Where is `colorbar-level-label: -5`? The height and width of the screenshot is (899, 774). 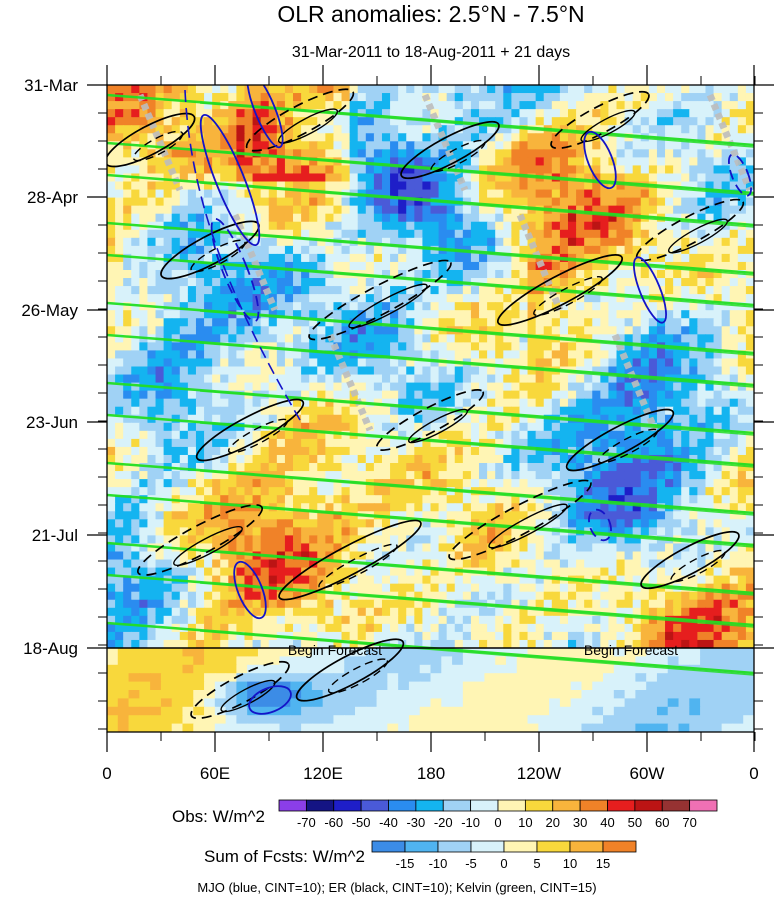
colorbar-level-label: -5 is located at coordinates (471, 863).